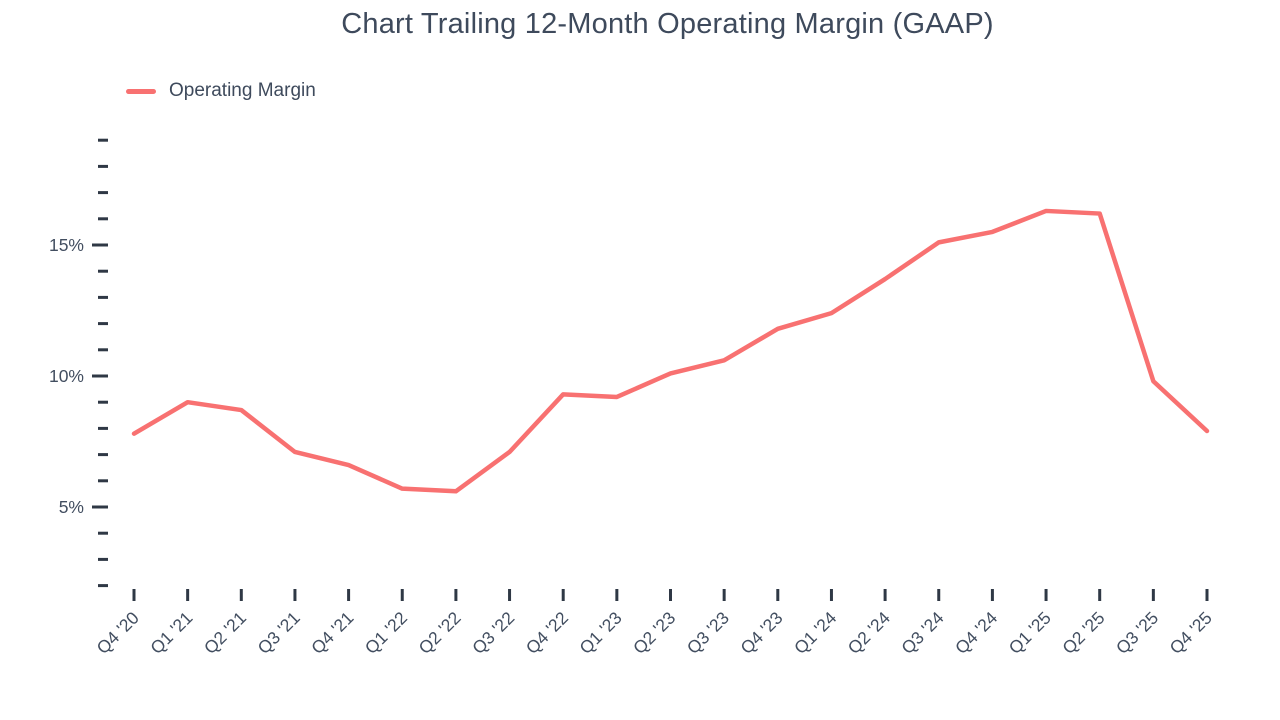  I want to click on legend-line-swatch, so click(141, 91).